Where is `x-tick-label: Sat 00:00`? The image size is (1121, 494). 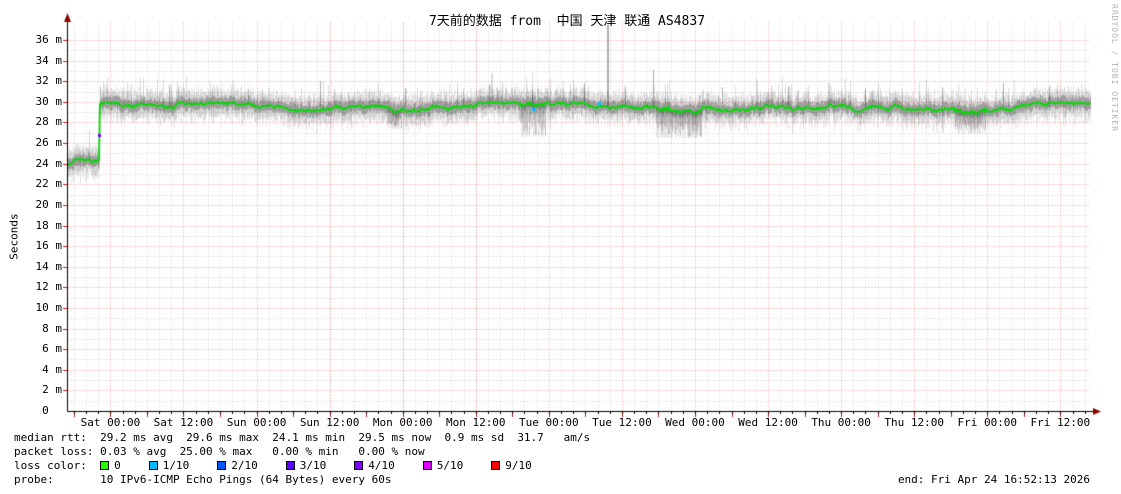 x-tick-label: Sat 00:00 is located at coordinates (110, 422).